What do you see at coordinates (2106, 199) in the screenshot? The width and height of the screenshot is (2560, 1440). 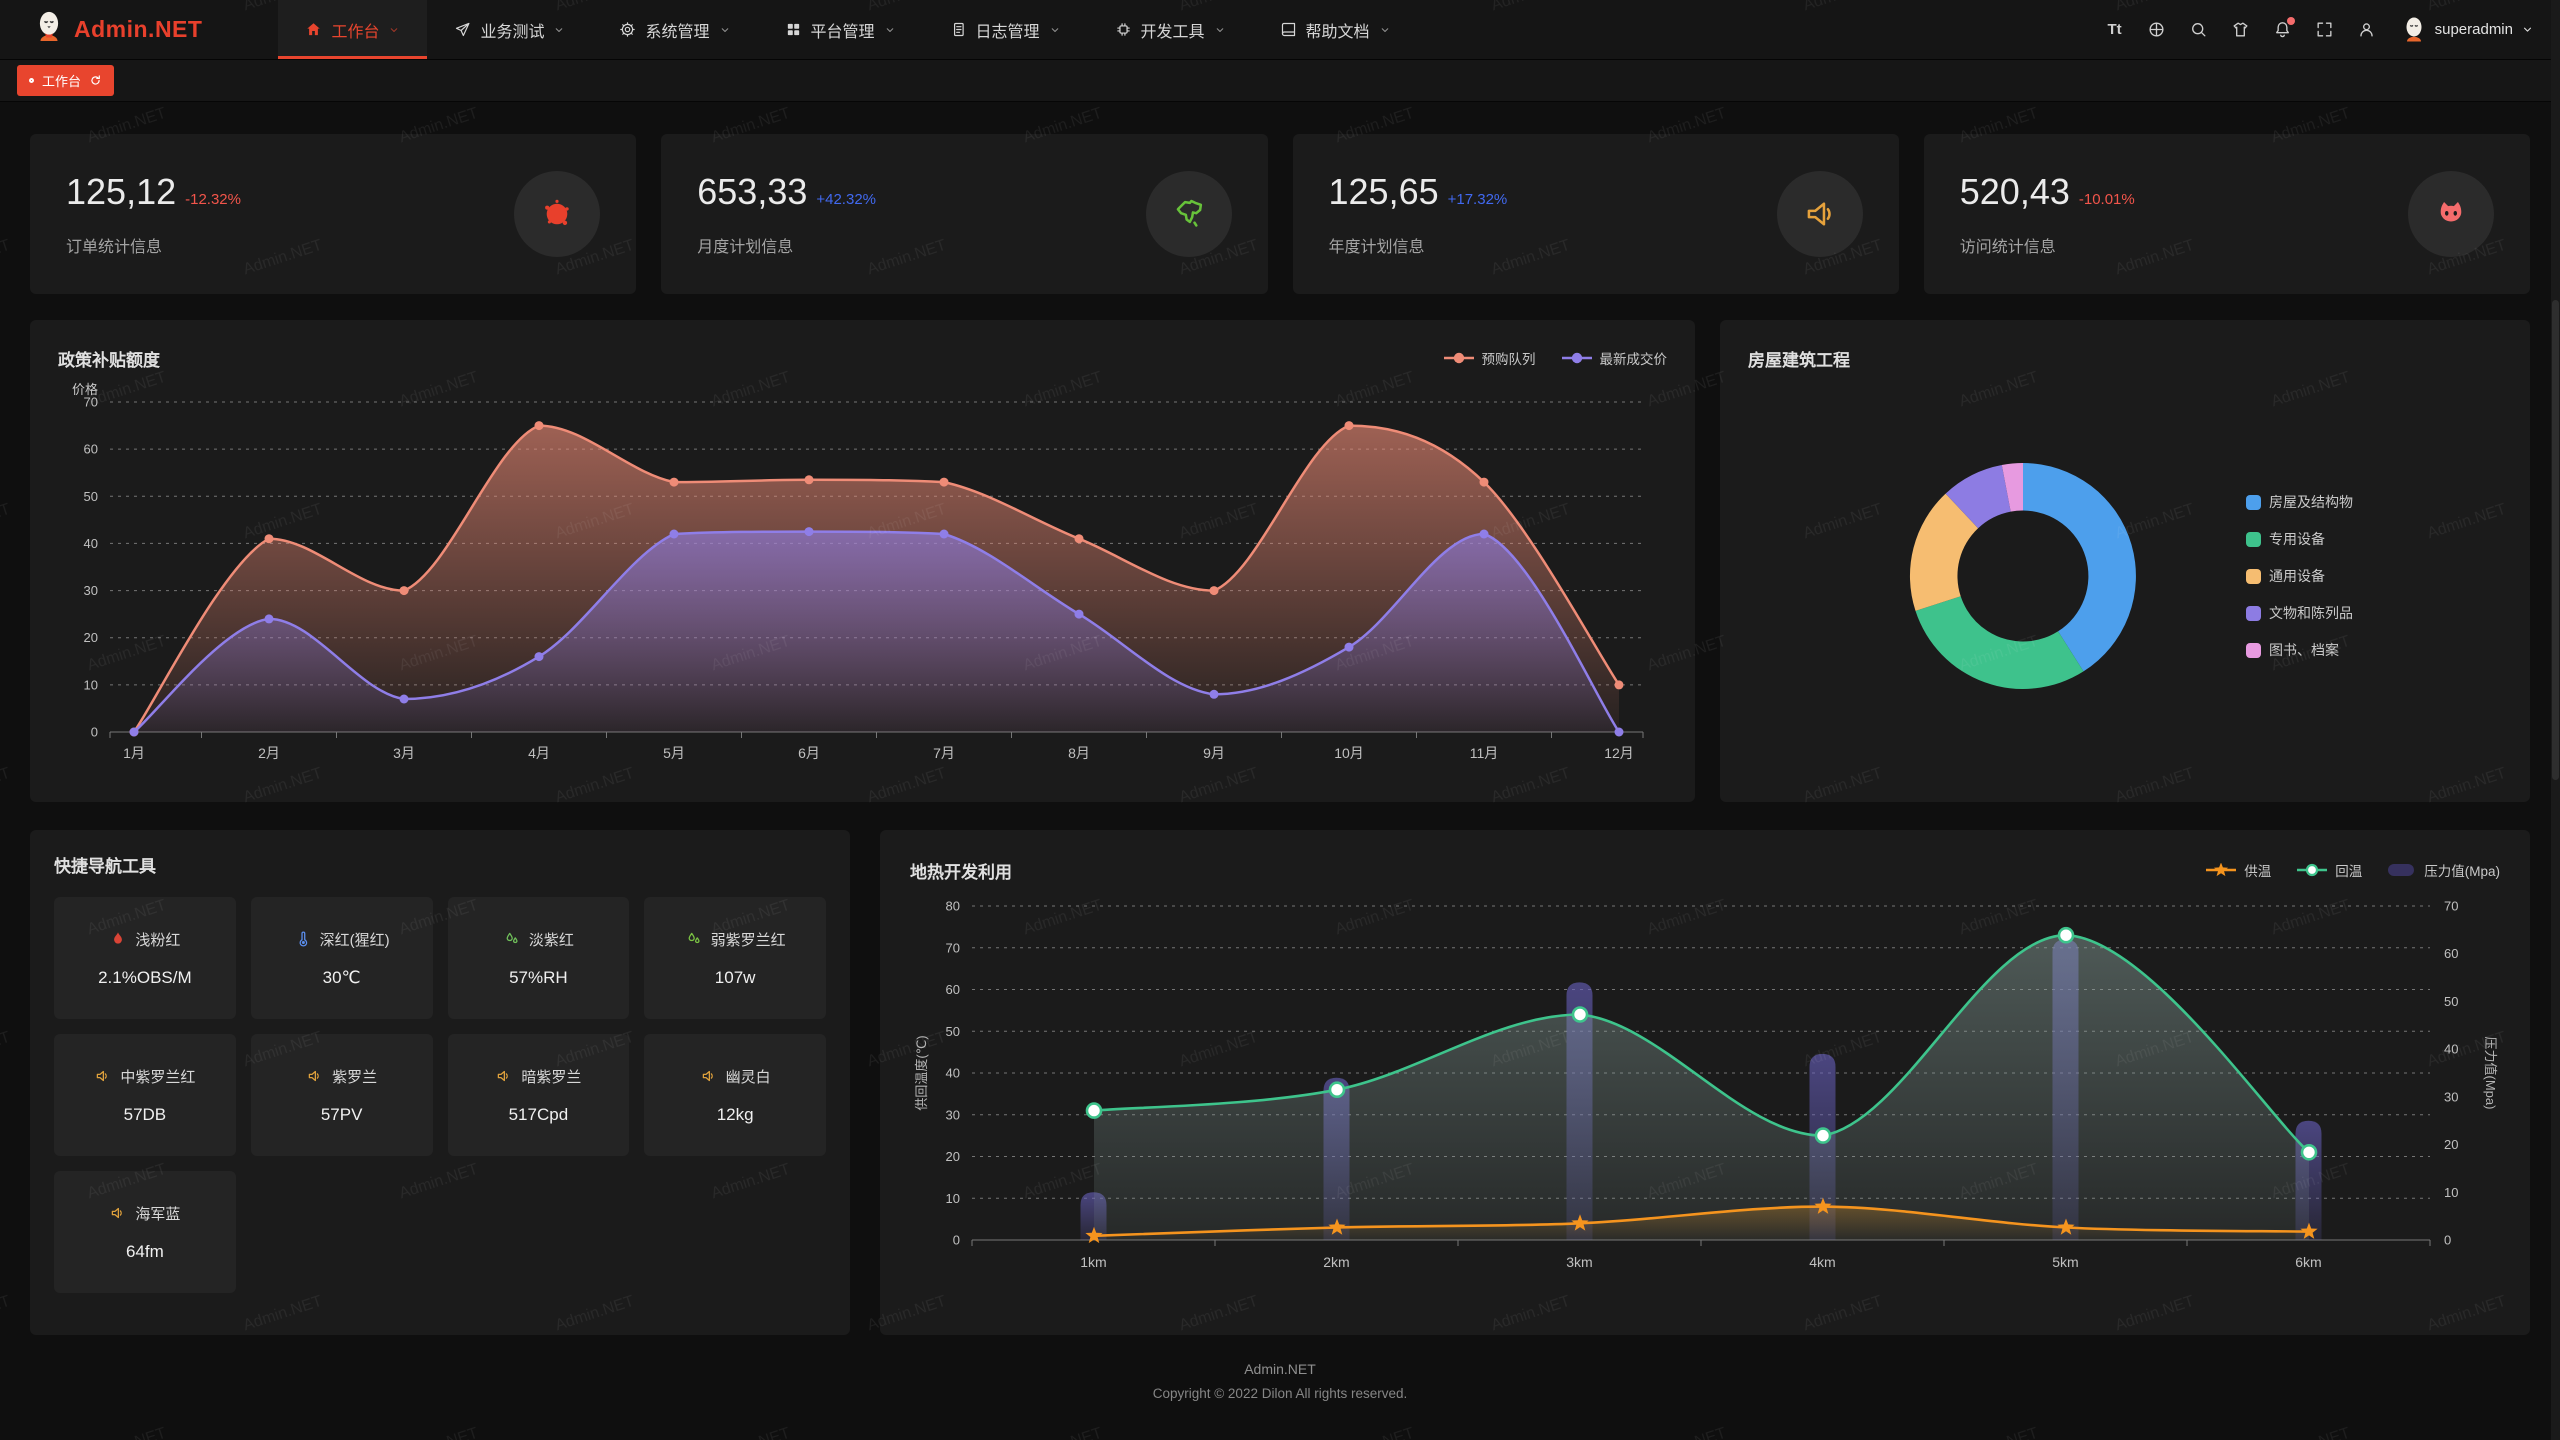 I see `stat-delta: -10.01%` at bounding box center [2106, 199].